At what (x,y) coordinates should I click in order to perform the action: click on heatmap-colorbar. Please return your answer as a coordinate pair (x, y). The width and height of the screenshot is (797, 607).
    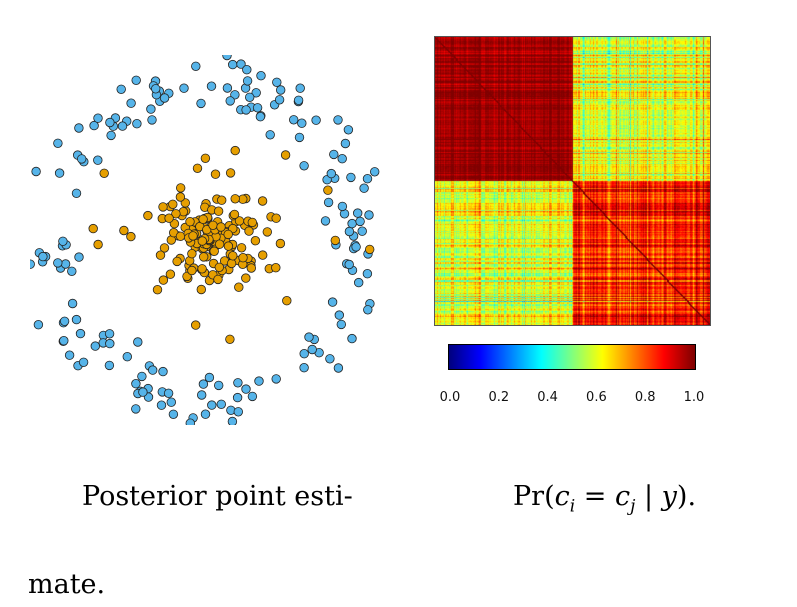
    Looking at the image, I should click on (572, 357).